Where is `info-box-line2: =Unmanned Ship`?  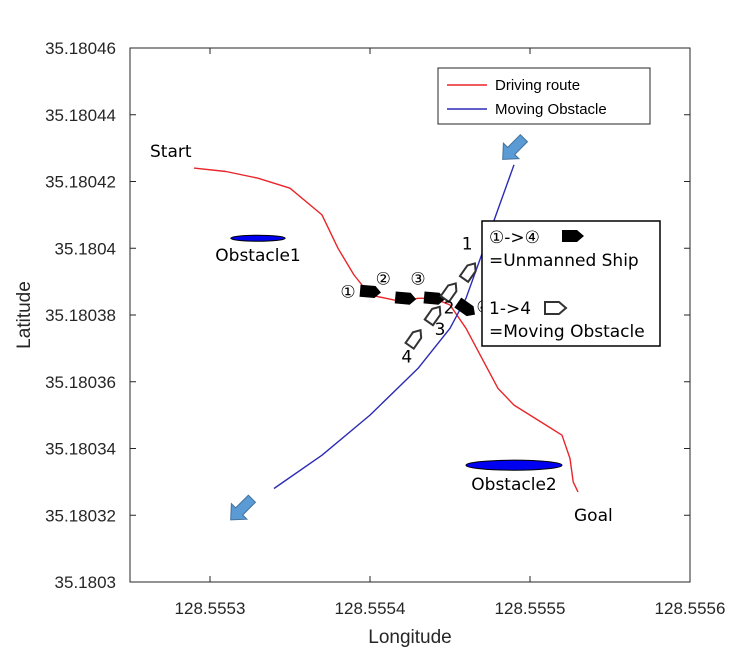 info-box-line2: =Unmanned Ship is located at coordinates (564, 261).